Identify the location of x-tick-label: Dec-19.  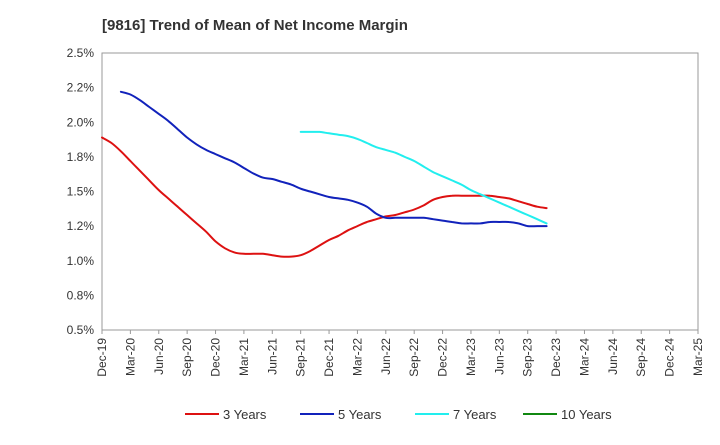
(102, 357).